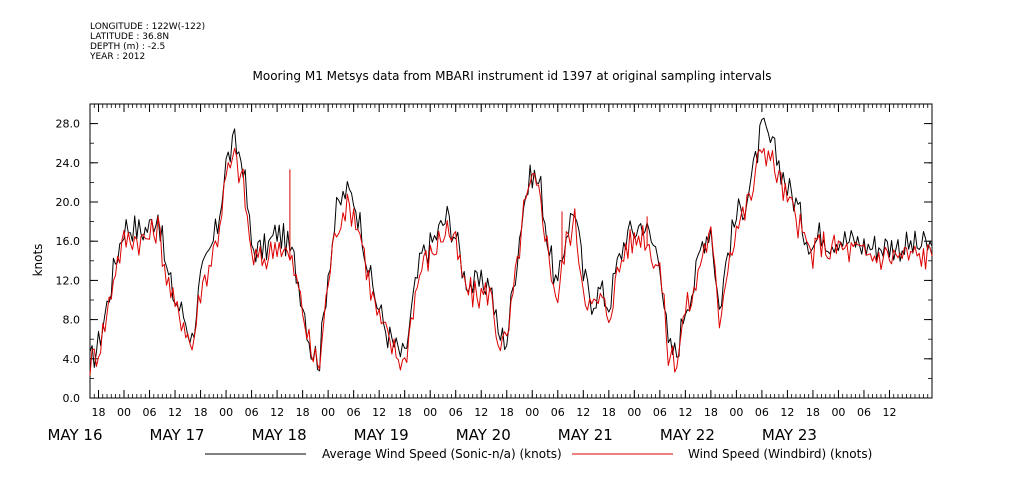 This screenshot has width=1009, height=504. What do you see at coordinates (74, 435) in the screenshot?
I see `x-date-label: MAY 16` at bounding box center [74, 435].